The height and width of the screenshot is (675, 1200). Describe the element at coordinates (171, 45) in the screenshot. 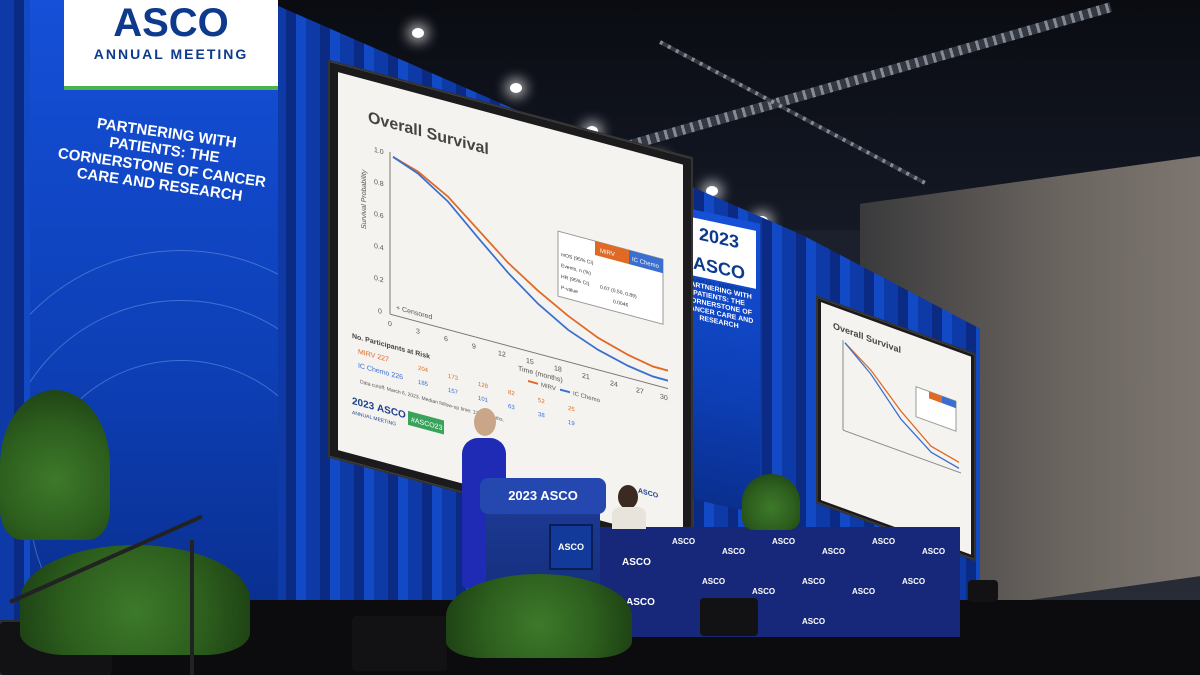

I see `left-banner-logo: ASCO ANNUAL MEETING` at that location.